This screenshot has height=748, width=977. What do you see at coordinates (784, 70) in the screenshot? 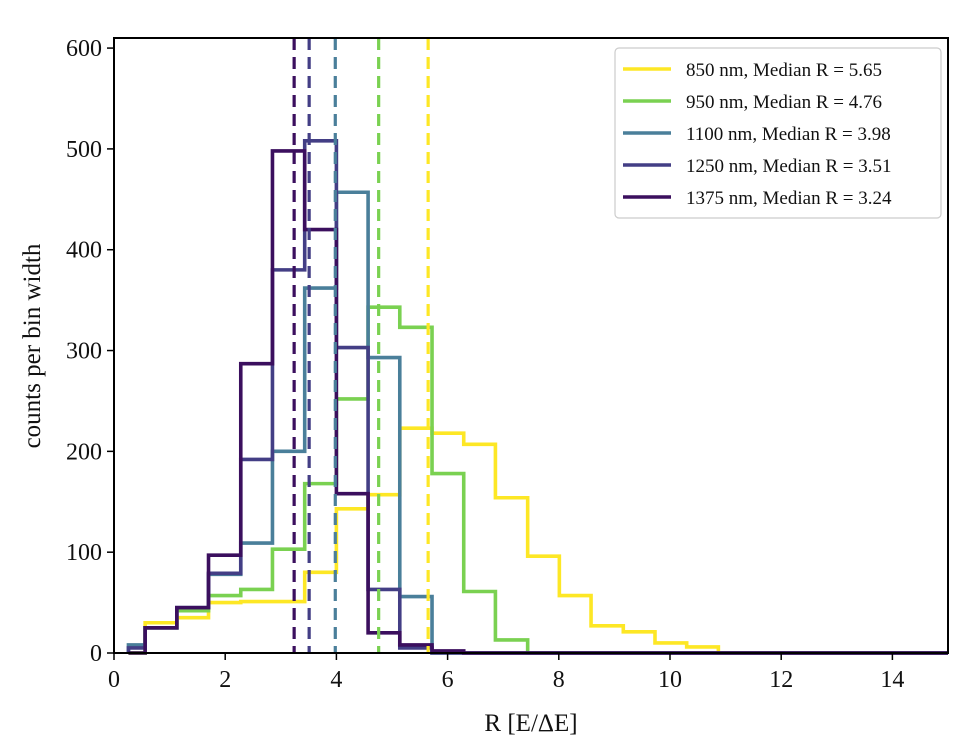
I see `legend-label-0: 850 nm, Median R = 5.65` at bounding box center [784, 70].